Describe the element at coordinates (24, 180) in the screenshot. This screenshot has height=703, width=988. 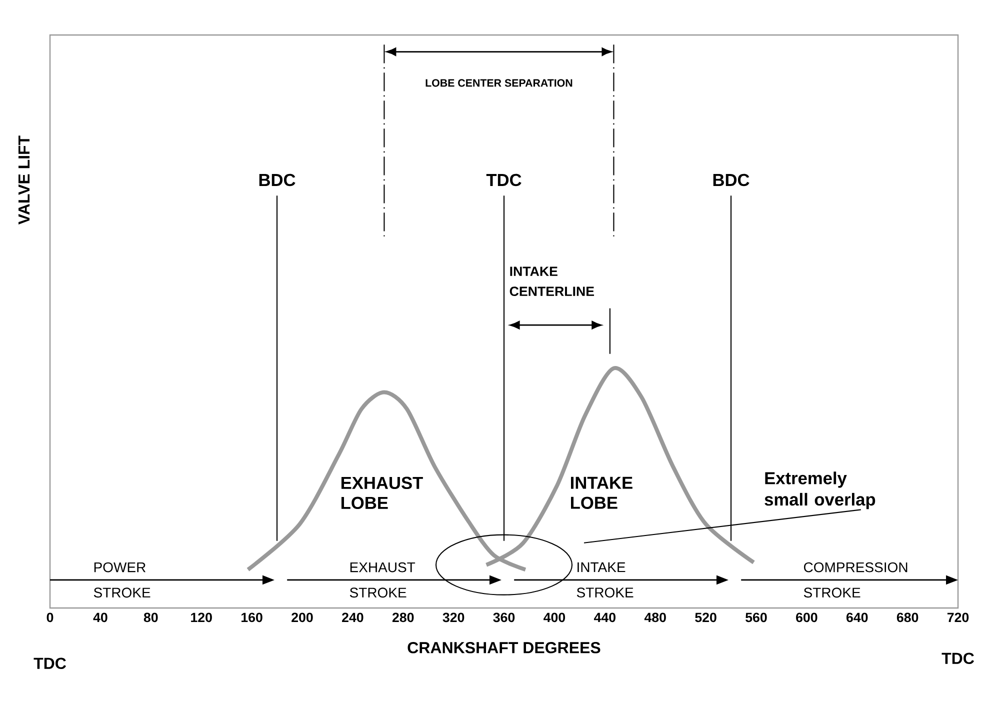
I see `text: VALVE LIFT` at that location.